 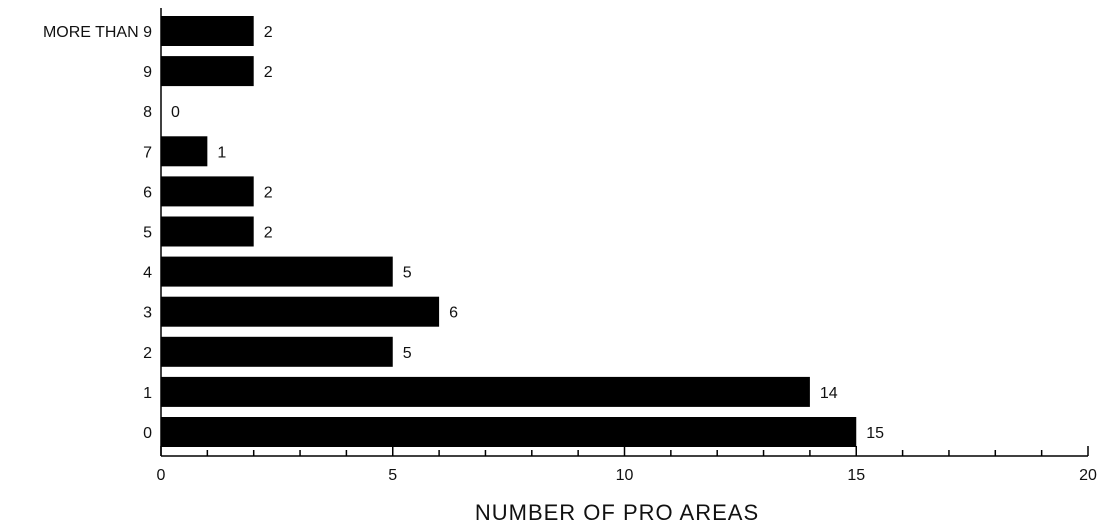 I want to click on category-label: 3, so click(x=147, y=313).